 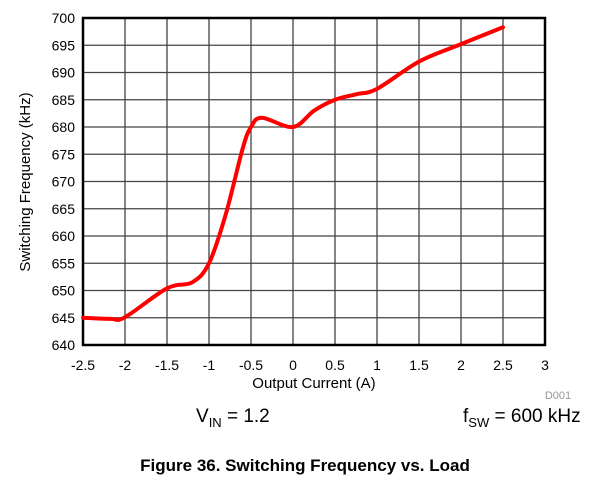 What do you see at coordinates (64, 318) in the screenshot?
I see `y-tick-label: 645` at bounding box center [64, 318].